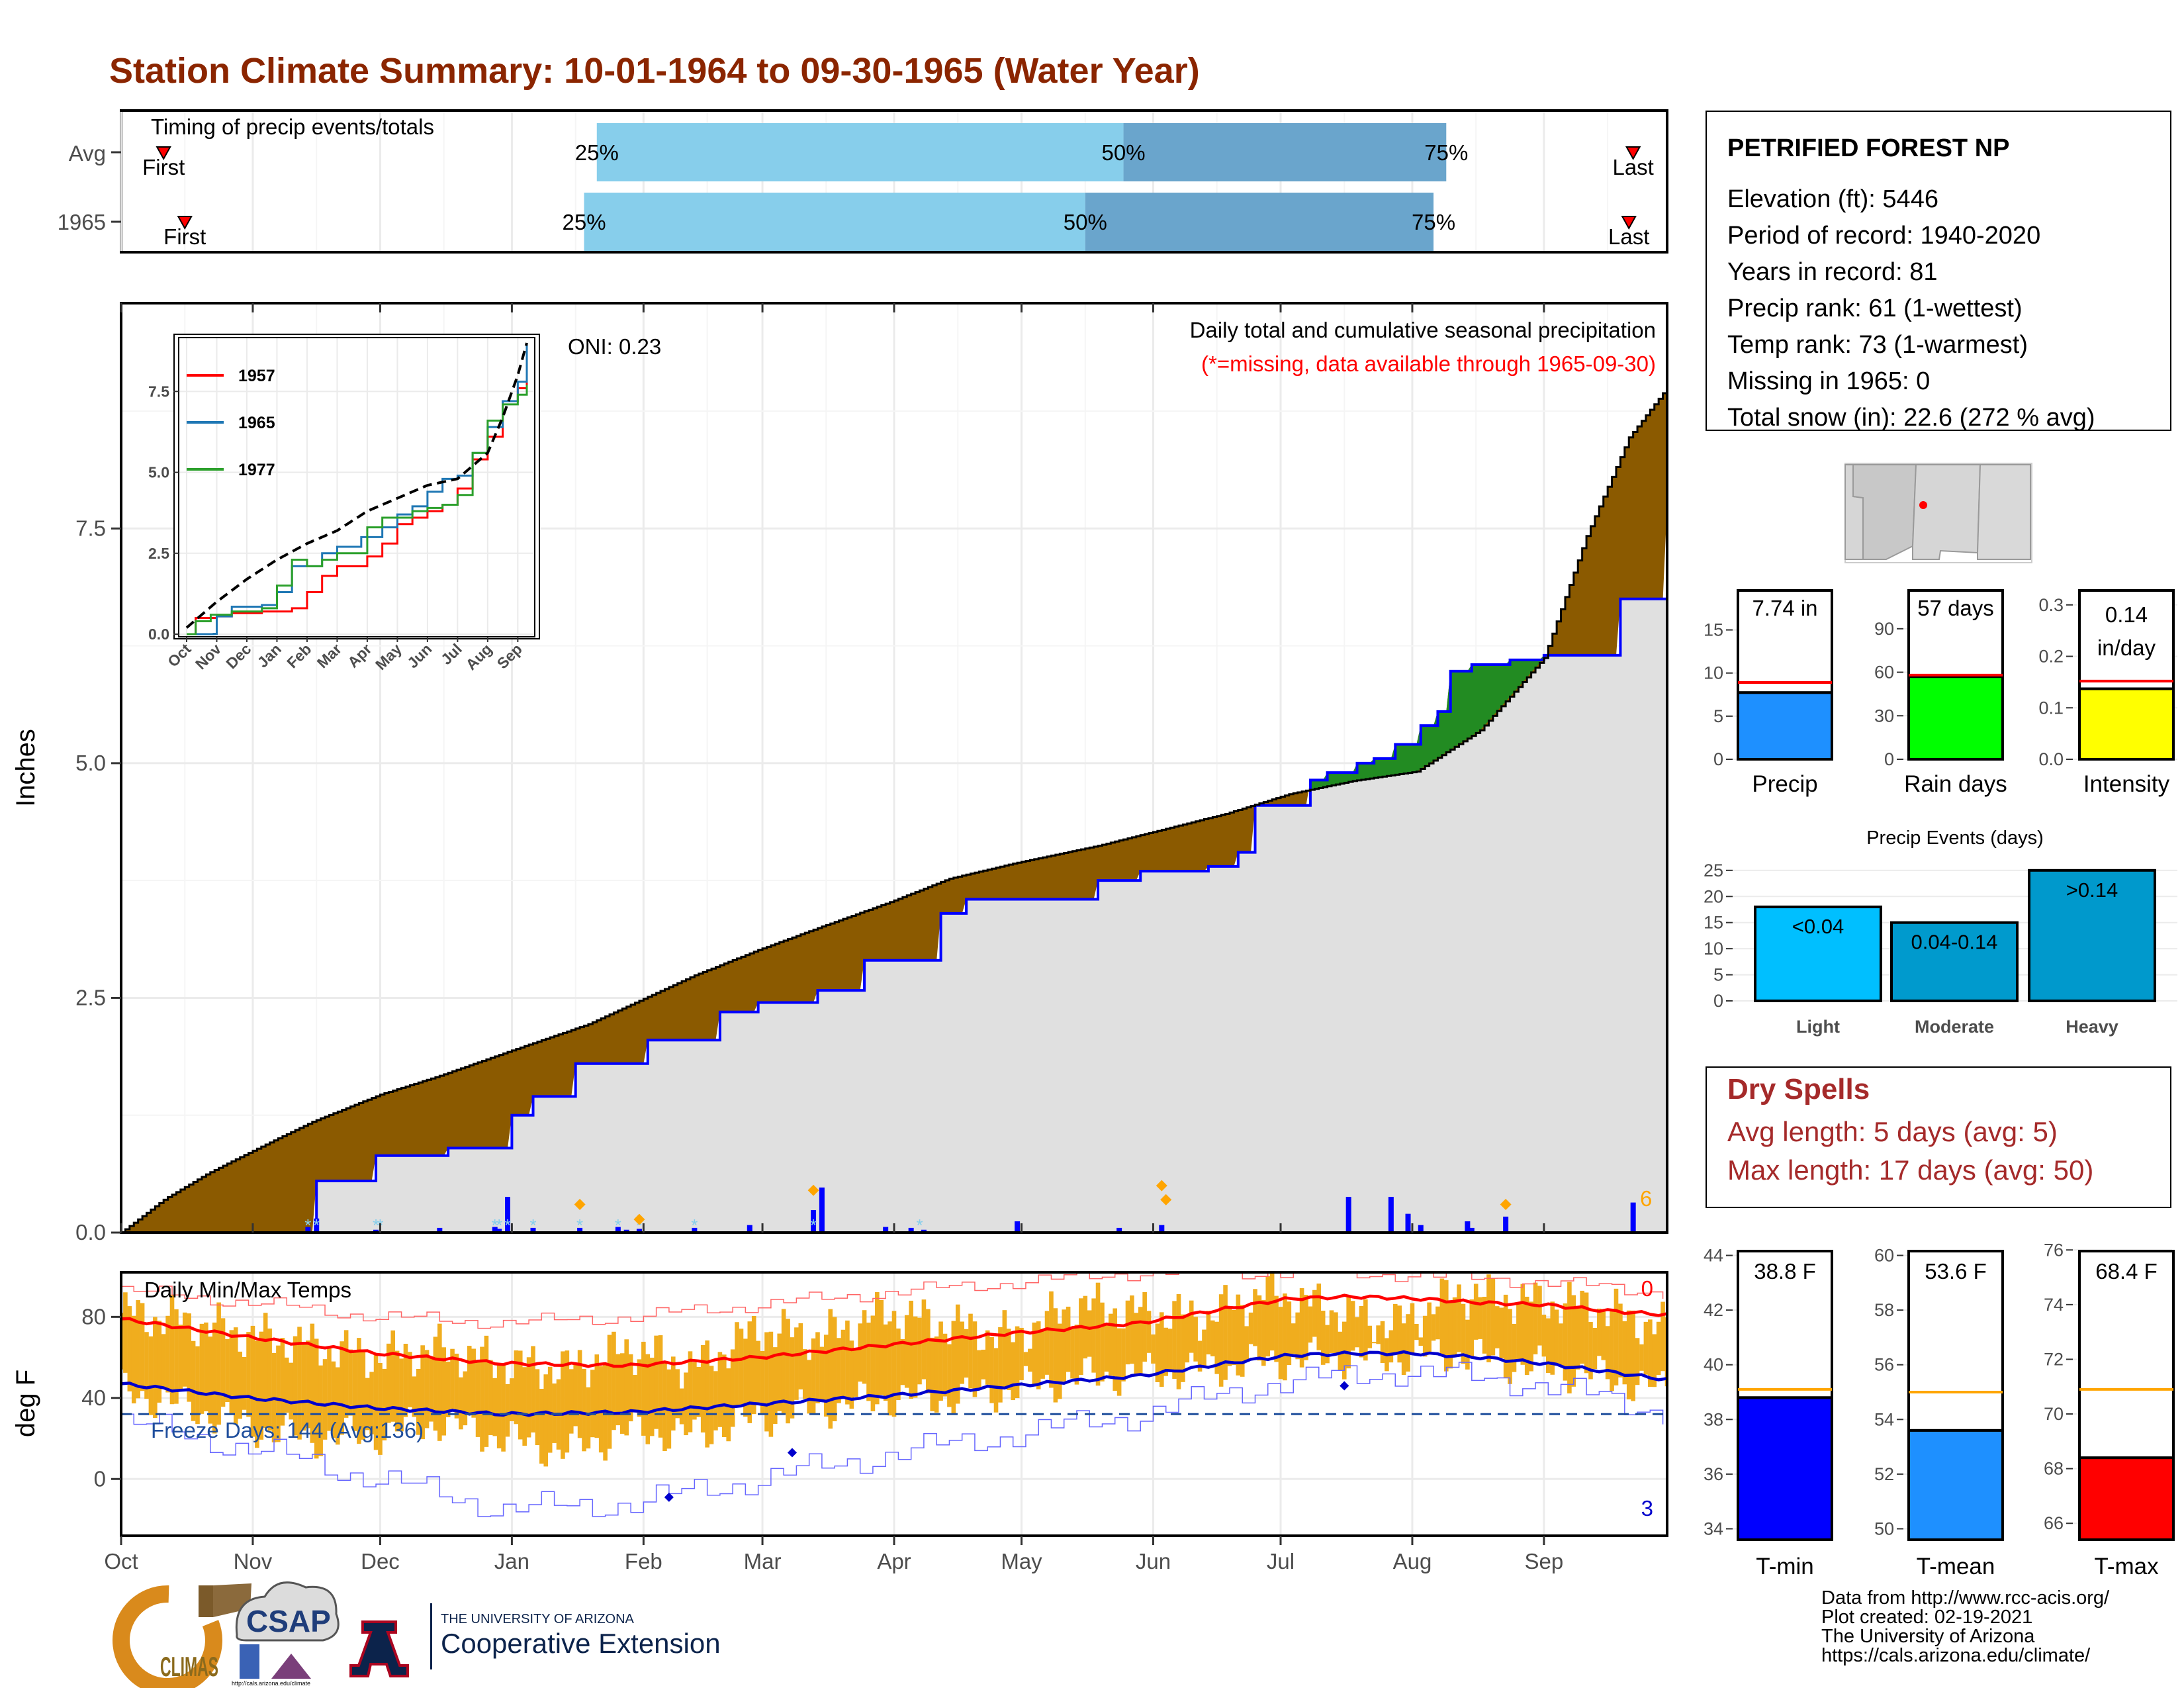  Describe the element at coordinates (1832, 272) in the screenshot. I see `station-line: Years in record: 81` at that location.